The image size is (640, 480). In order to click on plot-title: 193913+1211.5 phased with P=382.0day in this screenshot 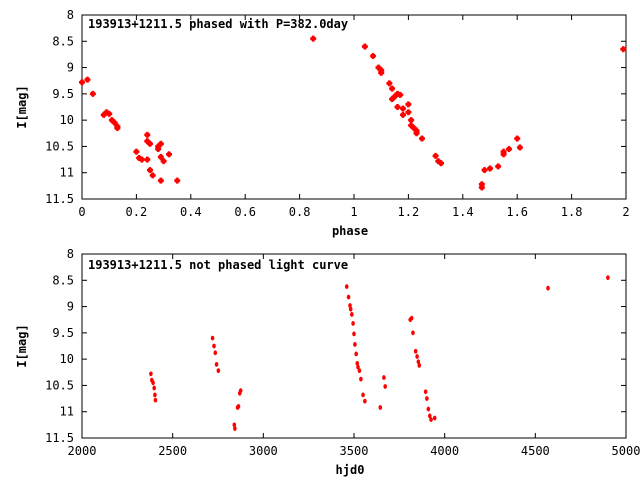, I will do `click(218, 24)`.